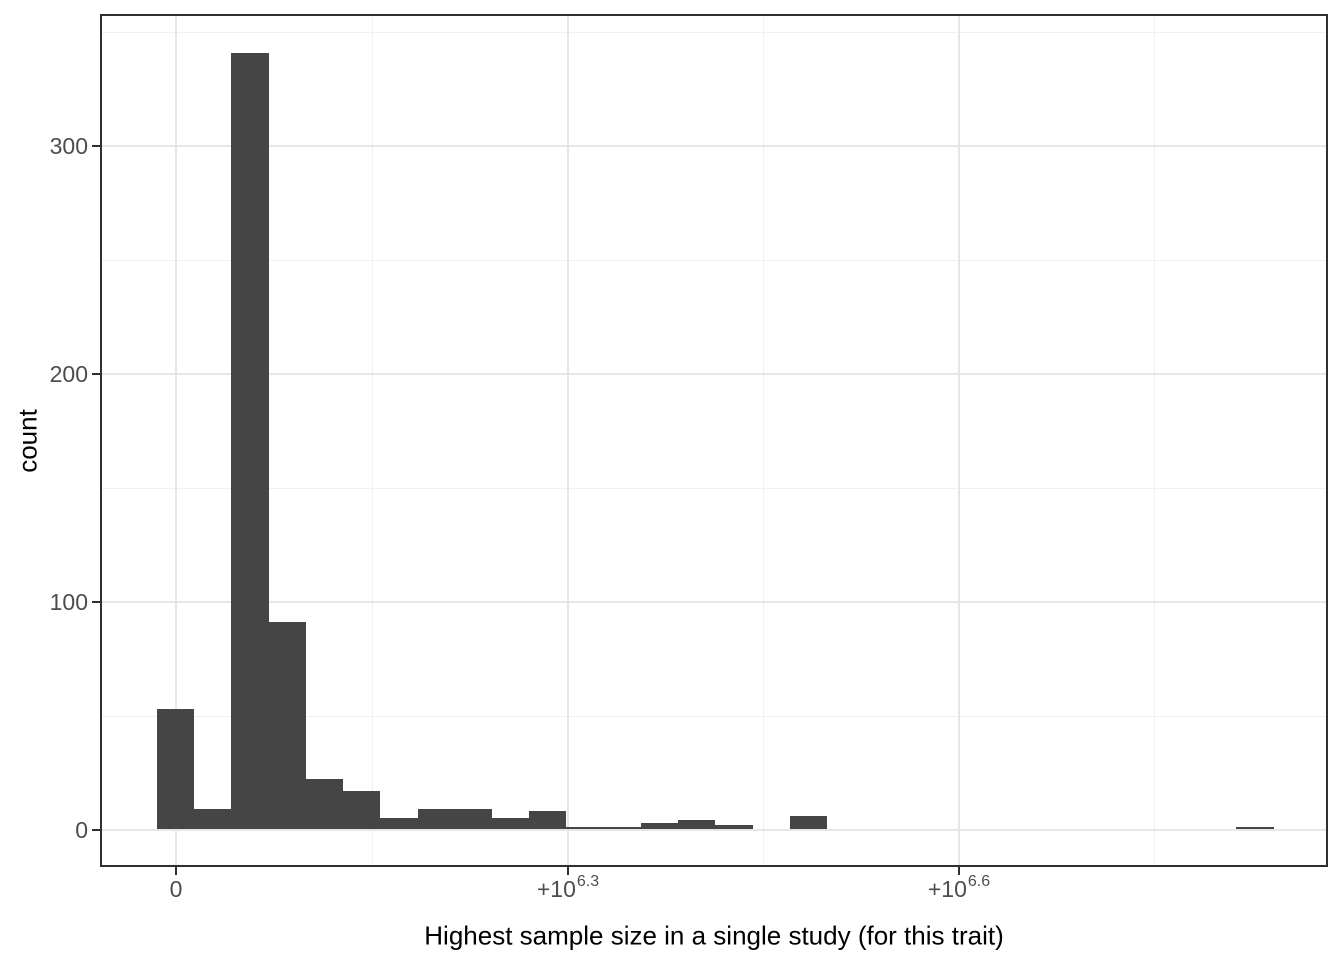 This screenshot has width=1344, height=960. What do you see at coordinates (959, 887) in the screenshot?
I see `x-tick-label: +106.6` at bounding box center [959, 887].